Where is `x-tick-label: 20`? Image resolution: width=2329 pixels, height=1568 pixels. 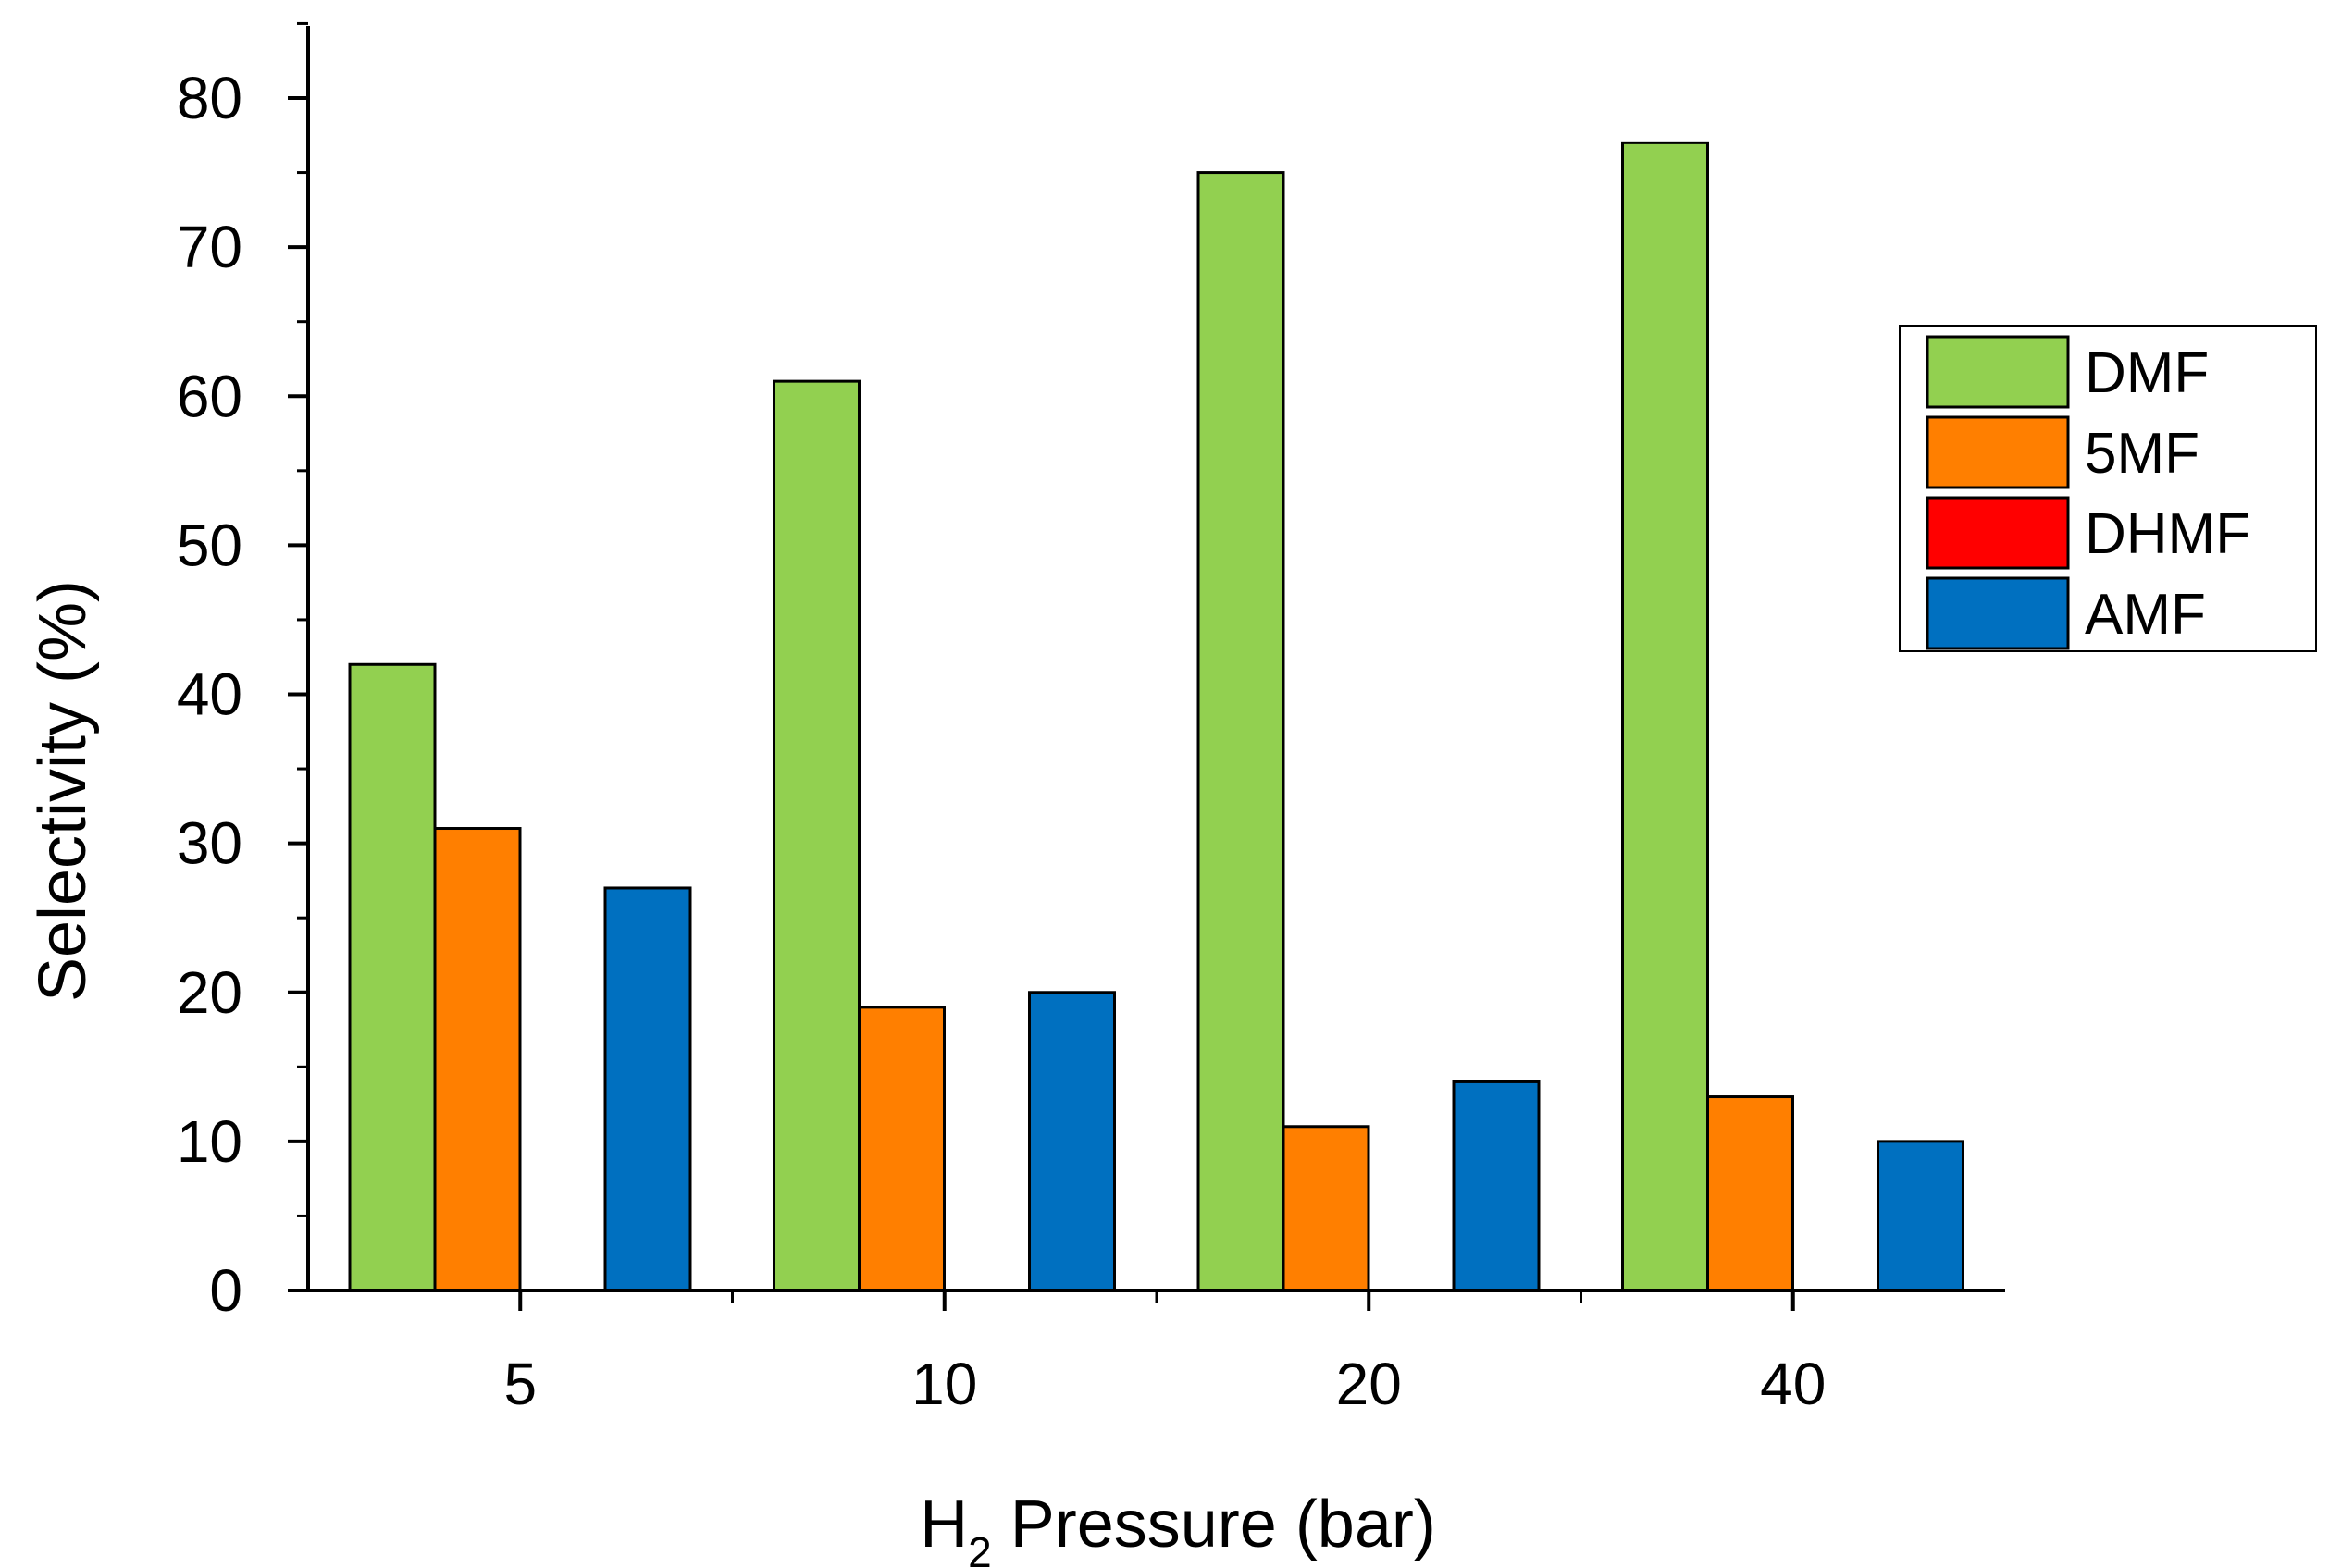
x-tick-label: 20 is located at coordinates (1369, 1384).